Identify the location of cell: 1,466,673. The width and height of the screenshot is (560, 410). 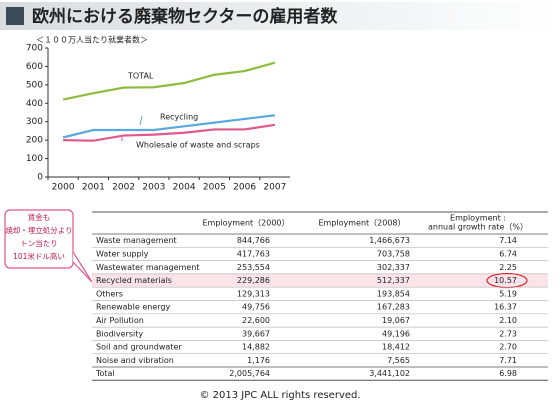
(389, 240).